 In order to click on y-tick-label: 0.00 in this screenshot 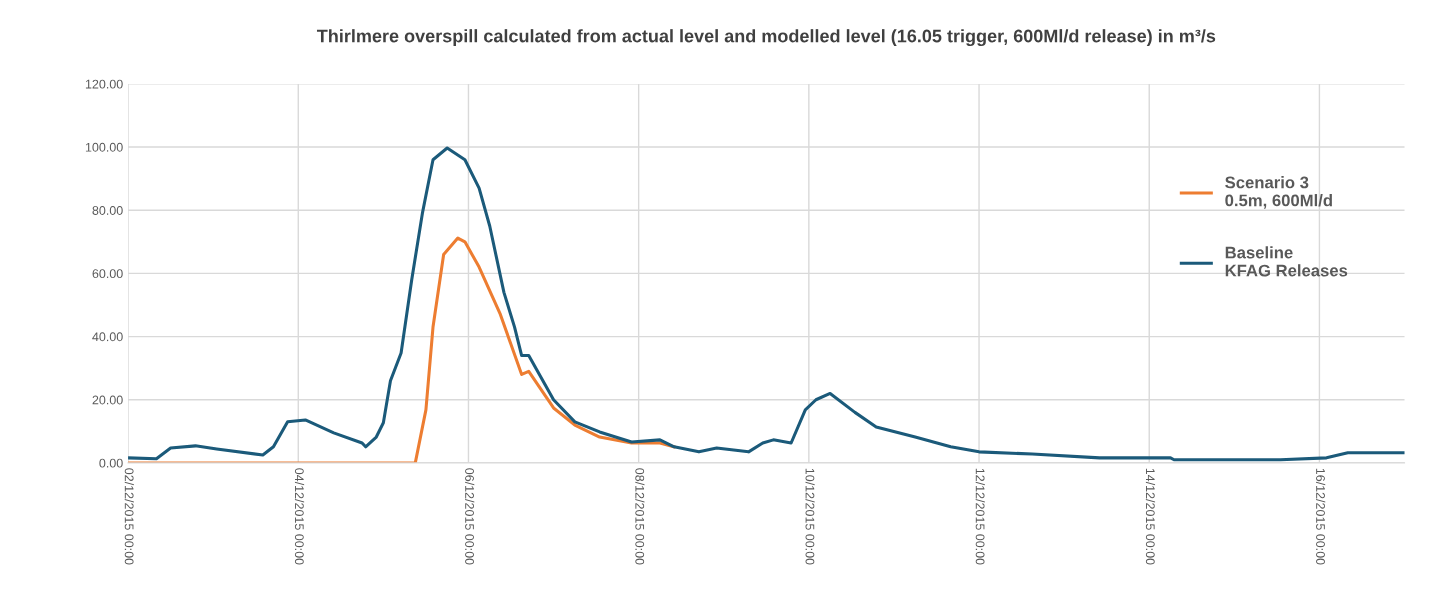, I will do `click(111, 463)`.